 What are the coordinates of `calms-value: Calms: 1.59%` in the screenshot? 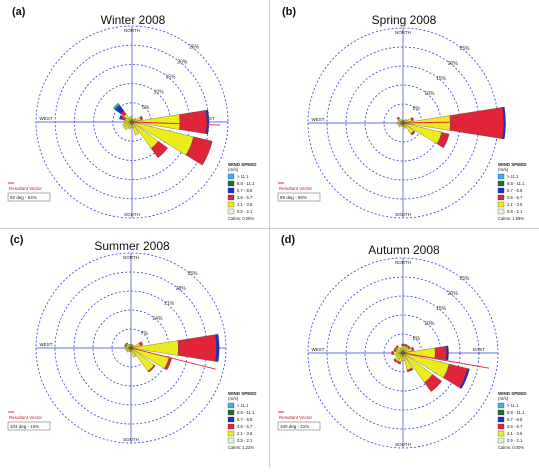 It's located at (511, 218).